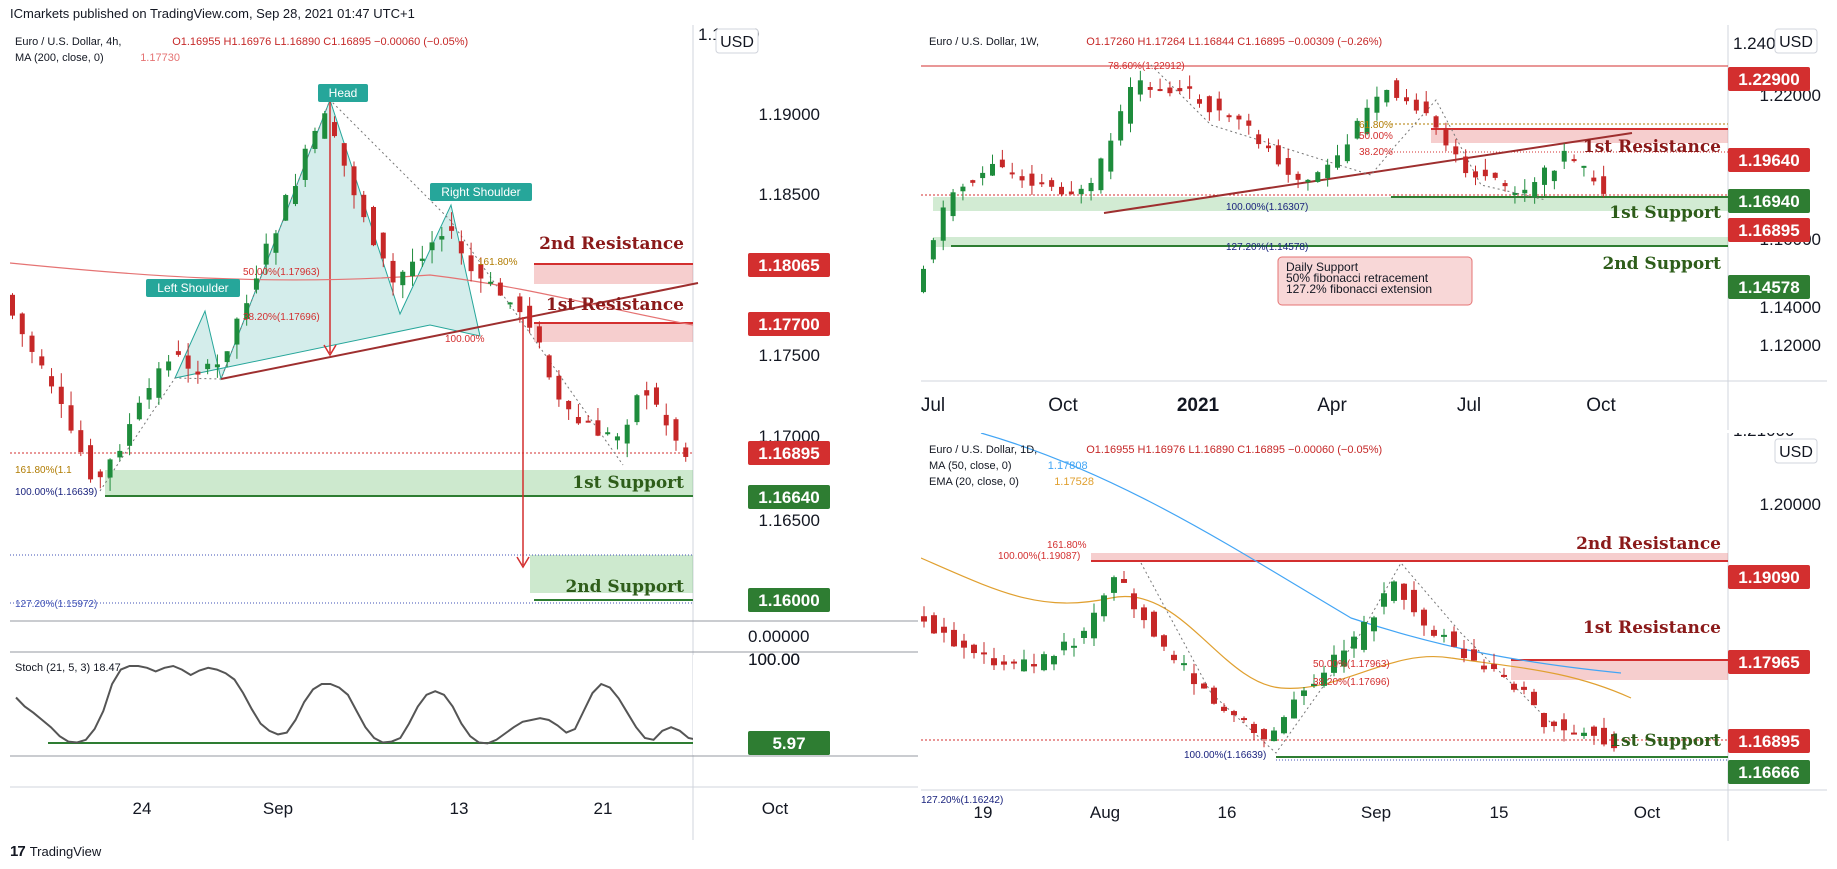 Image resolution: width=1837 pixels, height=869 pixels. What do you see at coordinates (1796, 451) in the screenshot?
I see `currency-badge` at bounding box center [1796, 451].